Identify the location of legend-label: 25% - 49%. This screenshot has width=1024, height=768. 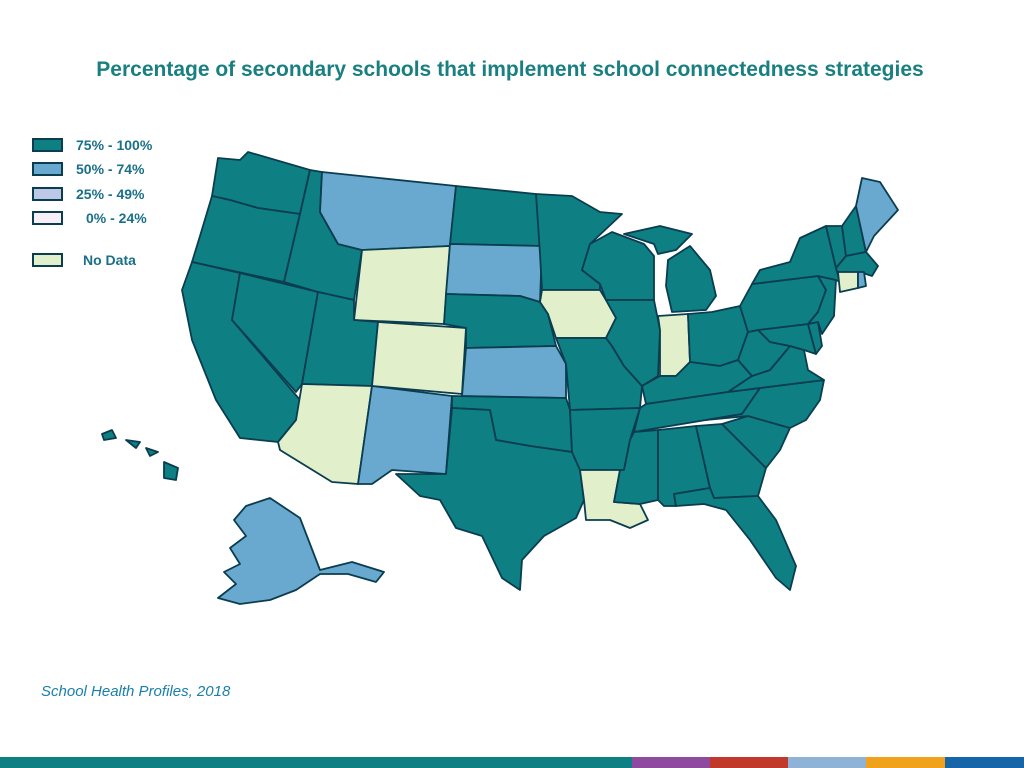
(110, 194).